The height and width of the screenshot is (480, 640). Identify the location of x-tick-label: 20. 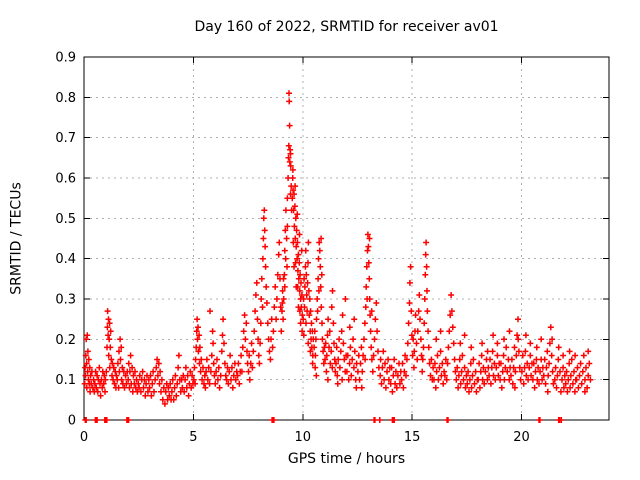
(521, 437).